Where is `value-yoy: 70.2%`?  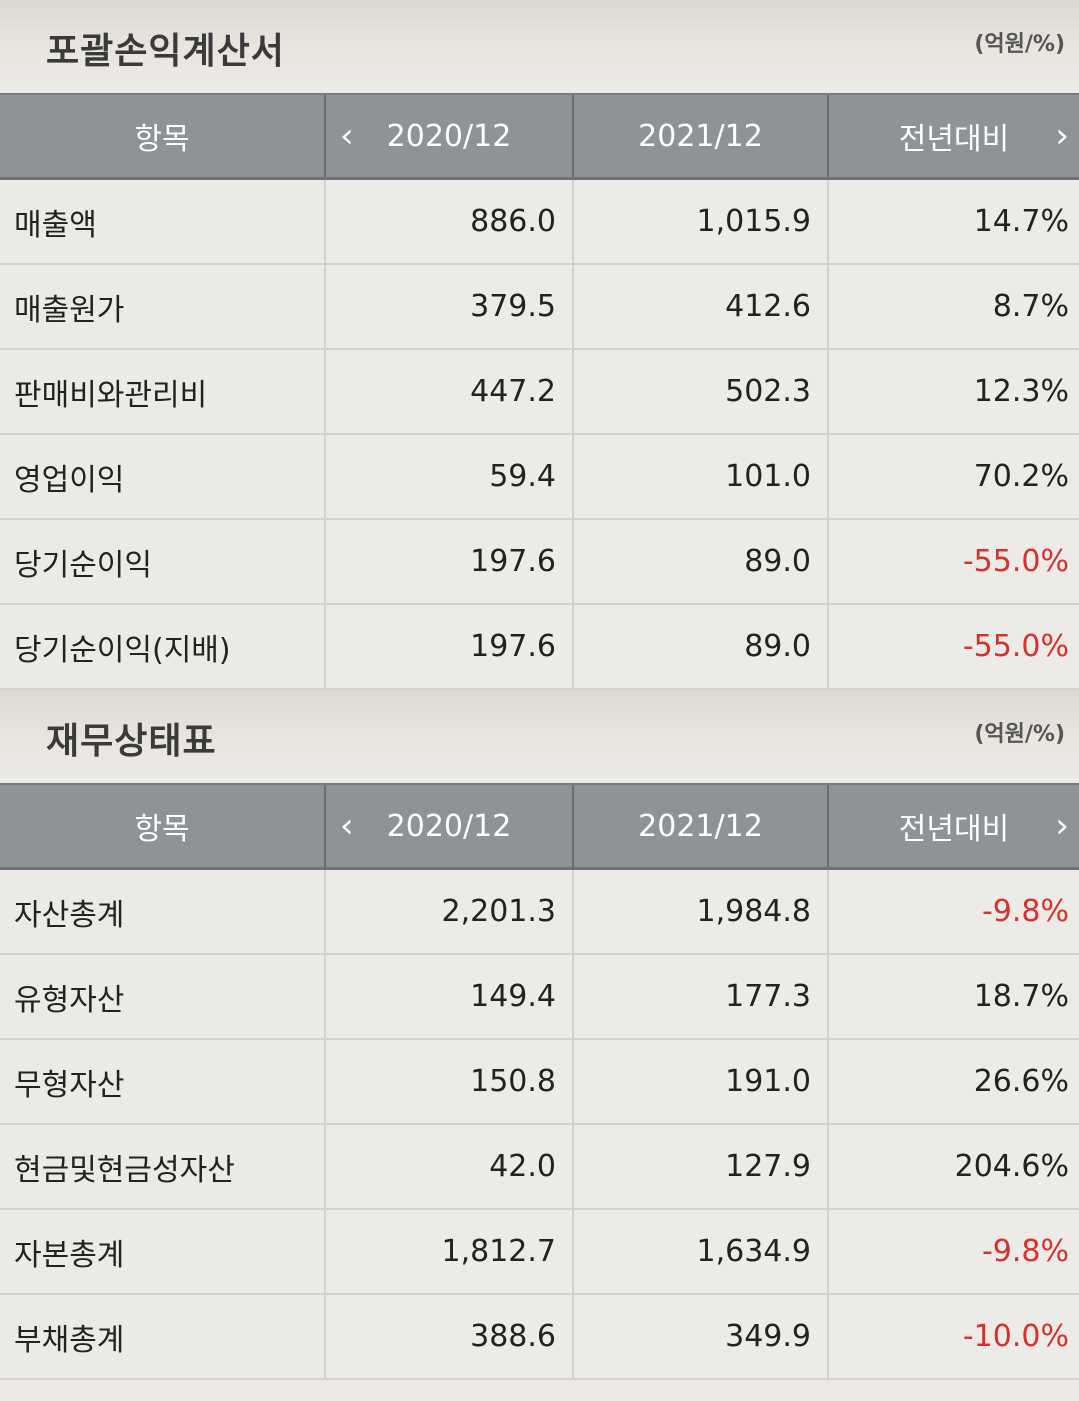 value-yoy: 70.2% is located at coordinates (953, 477).